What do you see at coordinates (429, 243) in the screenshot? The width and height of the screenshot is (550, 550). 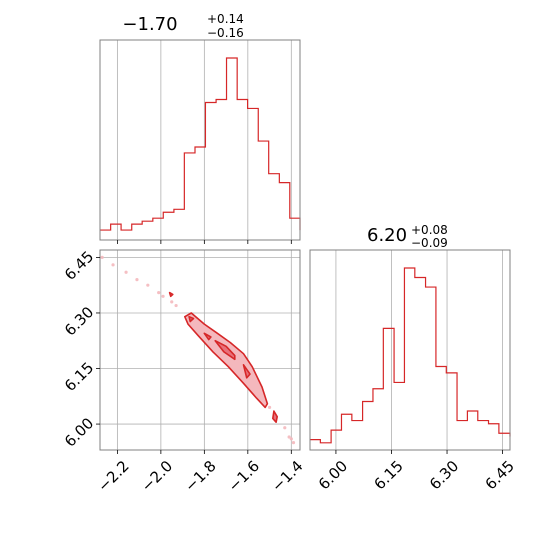 I see `title-hist-2-sub: −0.09` at bounding box center [429, 243].